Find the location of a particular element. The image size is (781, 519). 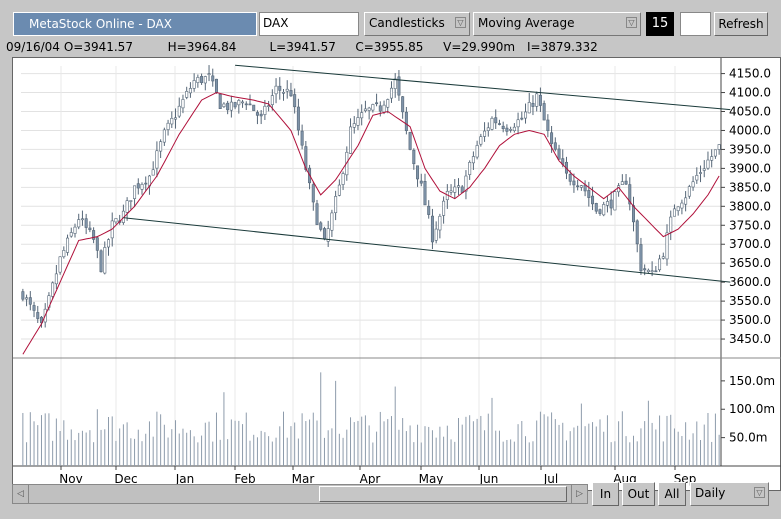

symbol-input: DAX is located at coordinates (309, 24).